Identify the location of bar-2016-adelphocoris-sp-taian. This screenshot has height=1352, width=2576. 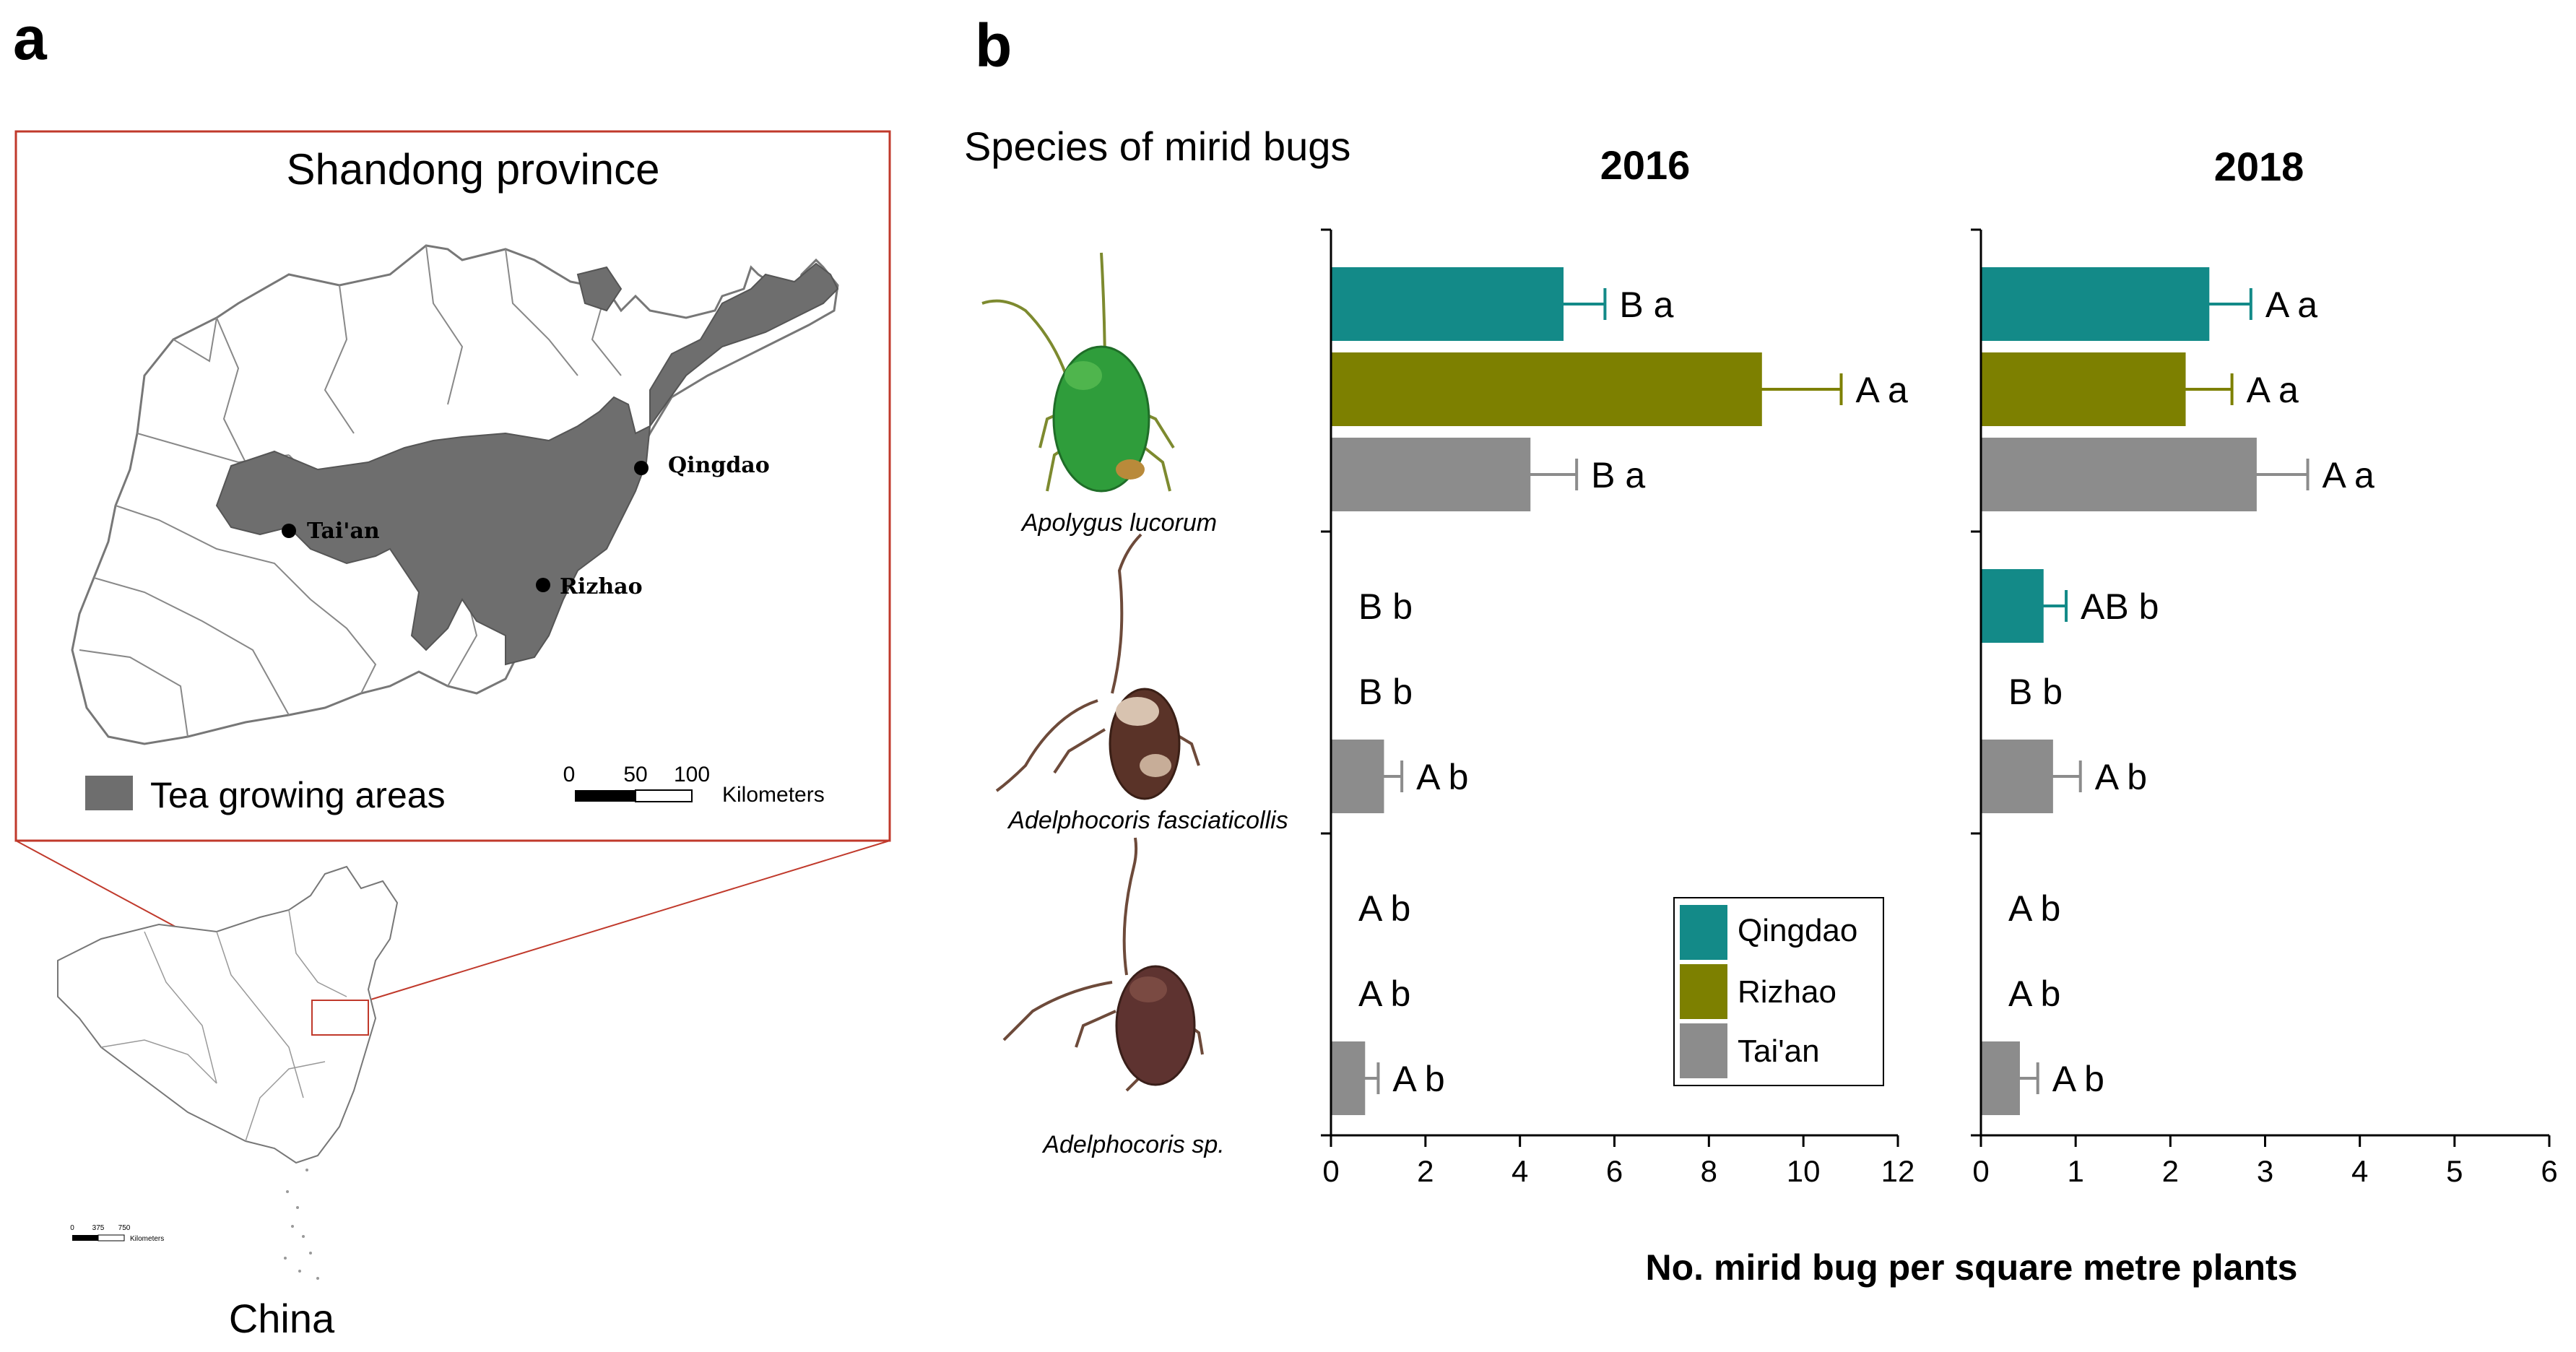
(1349, 1078).